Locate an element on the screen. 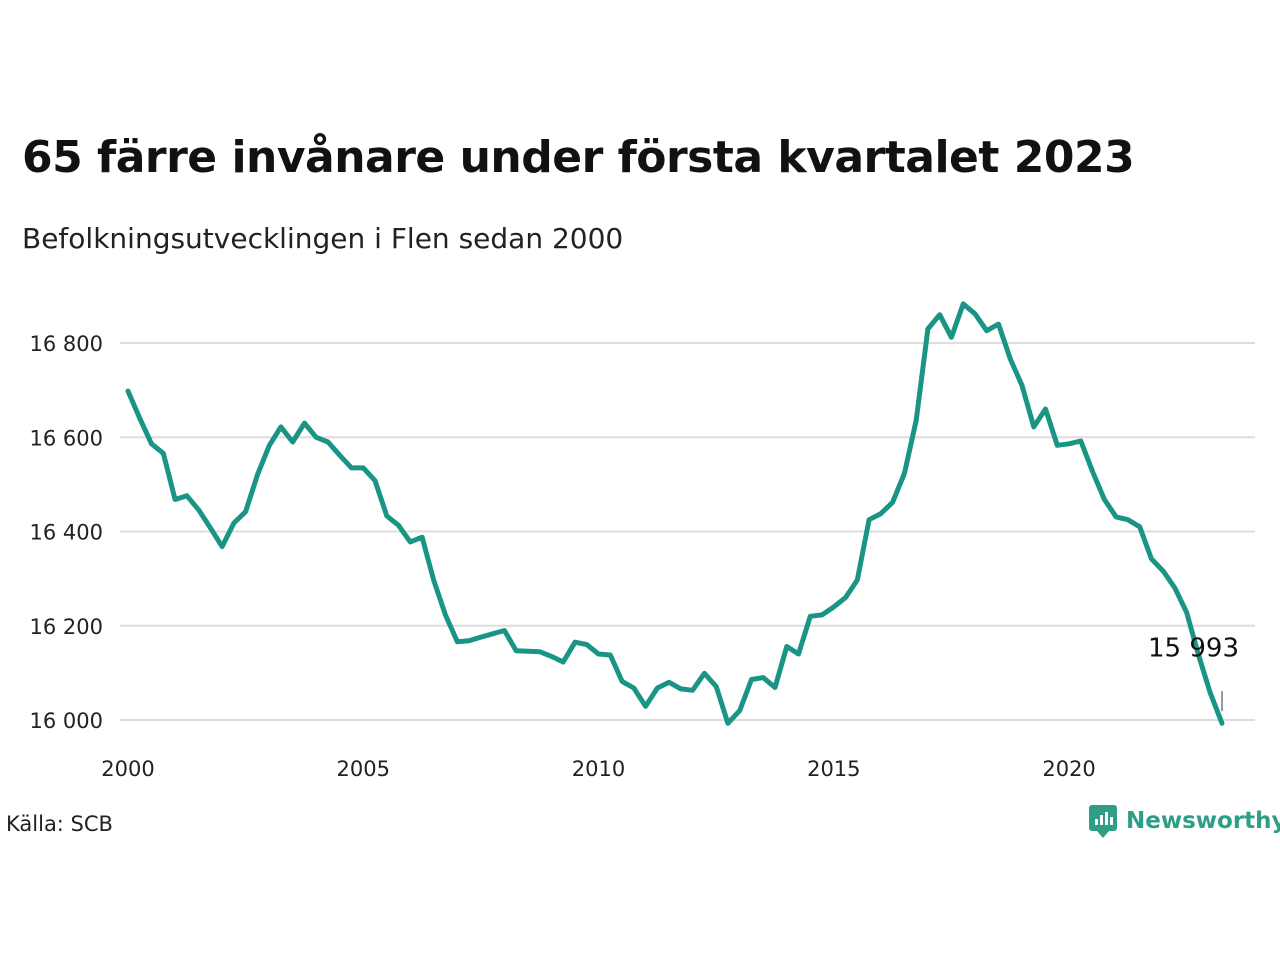 This screenshot has height=960, width=1280. y-axis-ticks: 16 000 16 200 16 400 16 600 16 800 is located at coordinates (66, 532).